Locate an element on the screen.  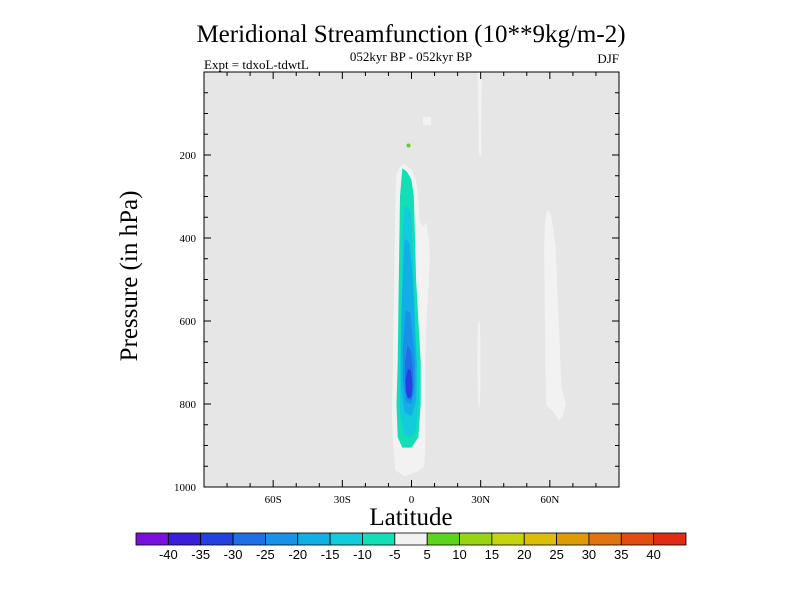
colorbar-label: -10 is located at coordinates (362, 554).